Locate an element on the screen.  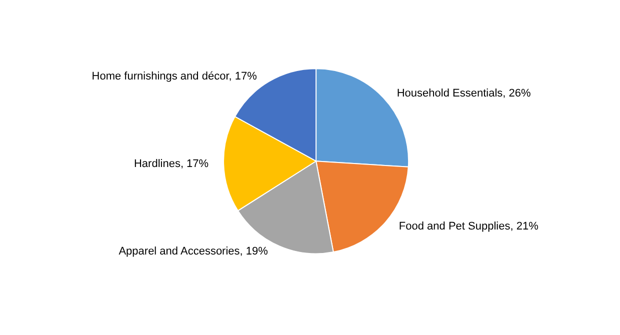
slice-label: Food and Pet Supplies, 21% is located at coordinates (468, 226).